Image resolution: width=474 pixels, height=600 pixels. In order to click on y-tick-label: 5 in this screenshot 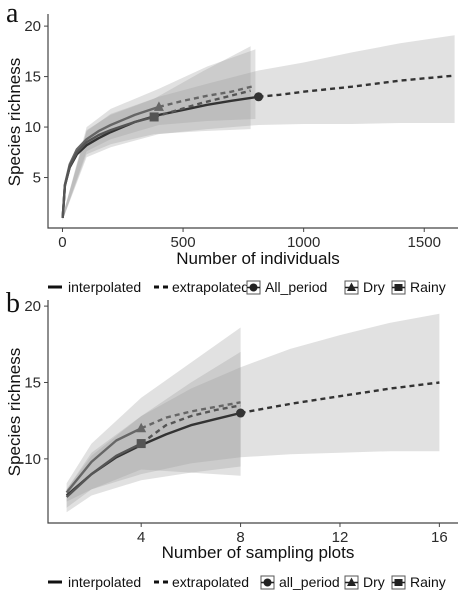, I will do `click(37, 178)`.